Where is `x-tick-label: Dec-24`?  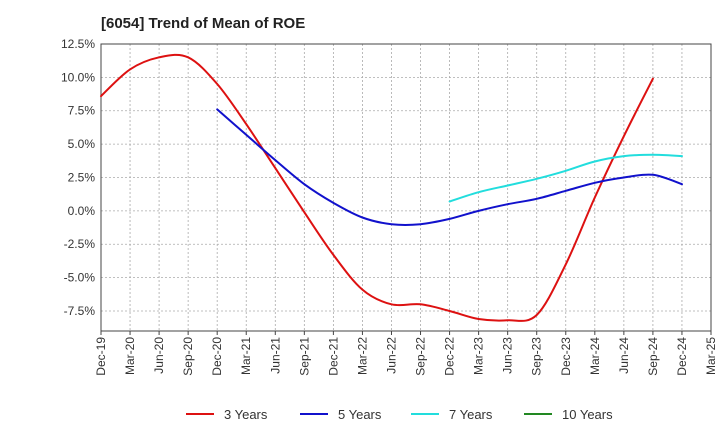 x-tick-label: Dec-24 is located at coordinates (682, 356).